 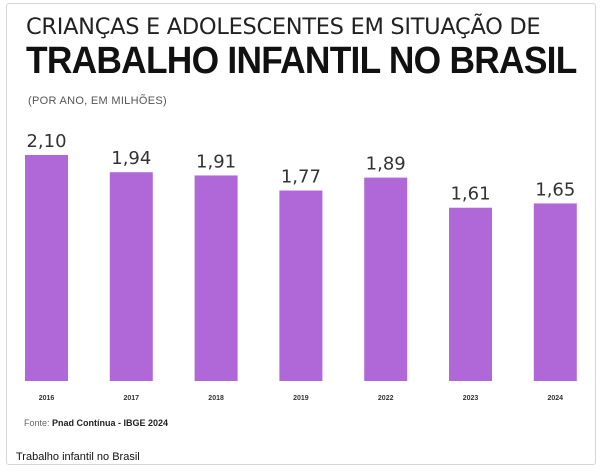 I want to click on value-label-2024: 1,65, so click(x=555, y=189).